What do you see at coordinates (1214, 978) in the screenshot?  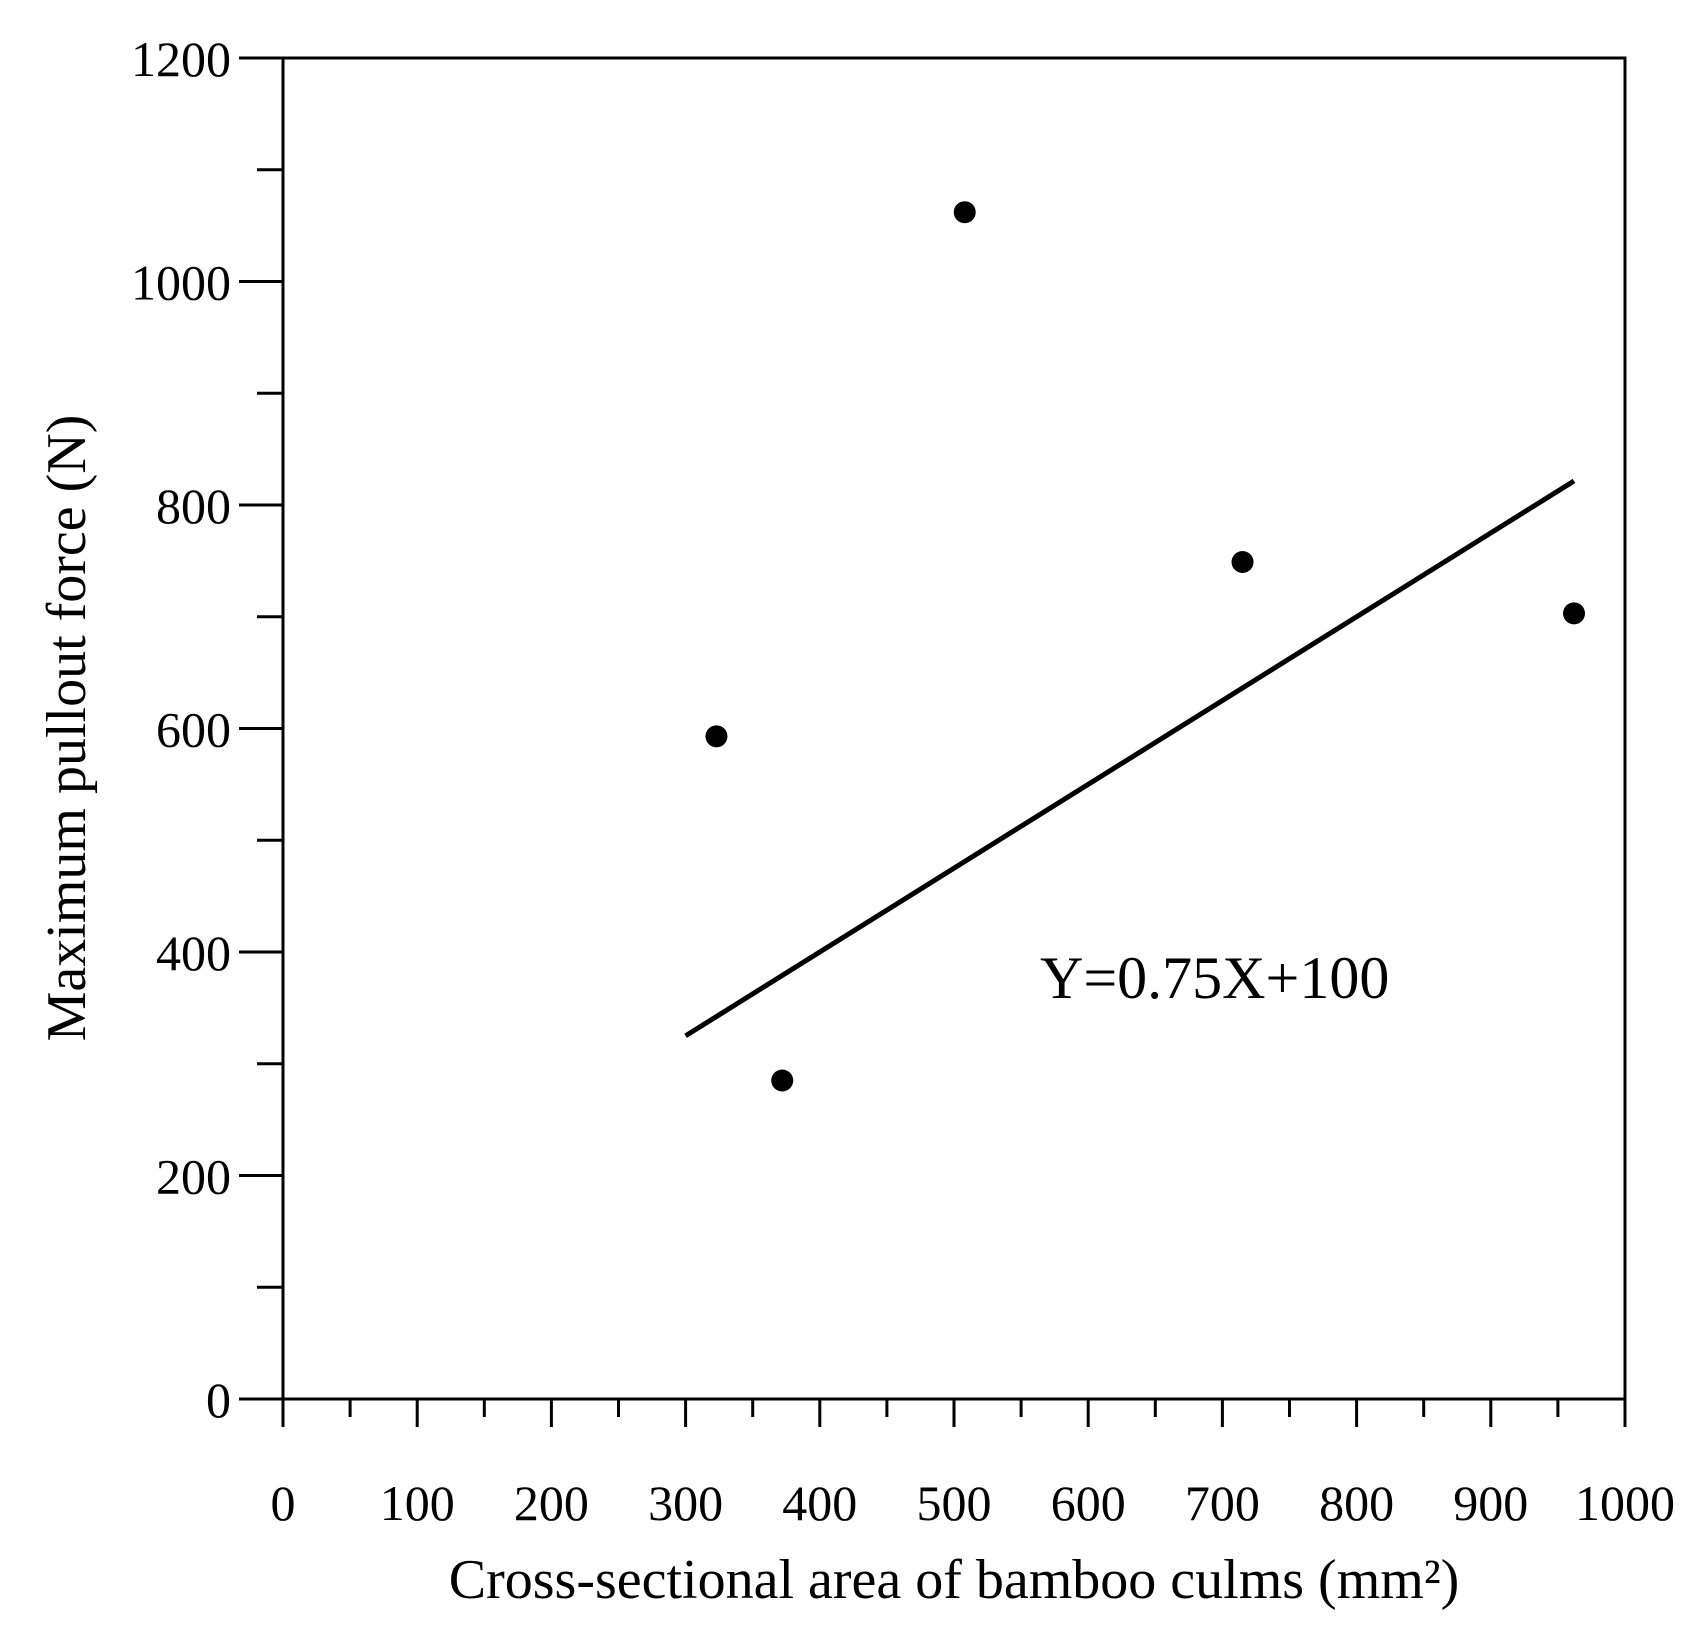 I see `fit-equation-annotation: Y=0.75X+100` at bounding box center [1214, 978].